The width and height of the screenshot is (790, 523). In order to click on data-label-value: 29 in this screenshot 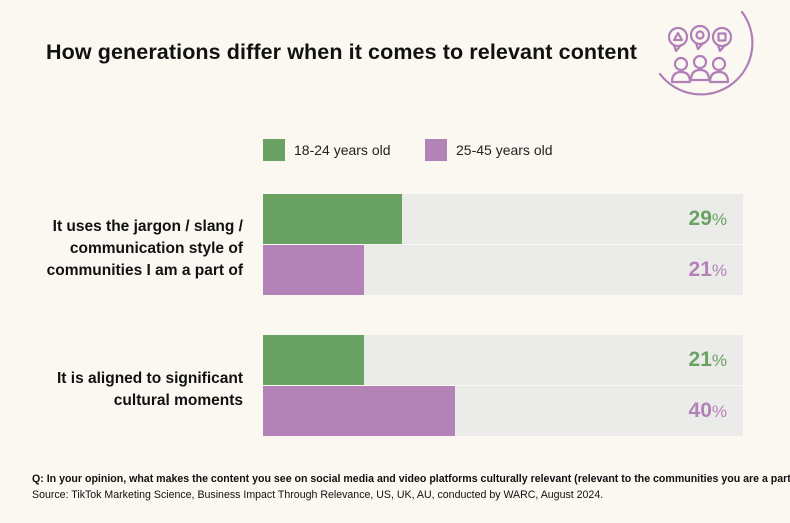, I will do `click(700, 218)`.